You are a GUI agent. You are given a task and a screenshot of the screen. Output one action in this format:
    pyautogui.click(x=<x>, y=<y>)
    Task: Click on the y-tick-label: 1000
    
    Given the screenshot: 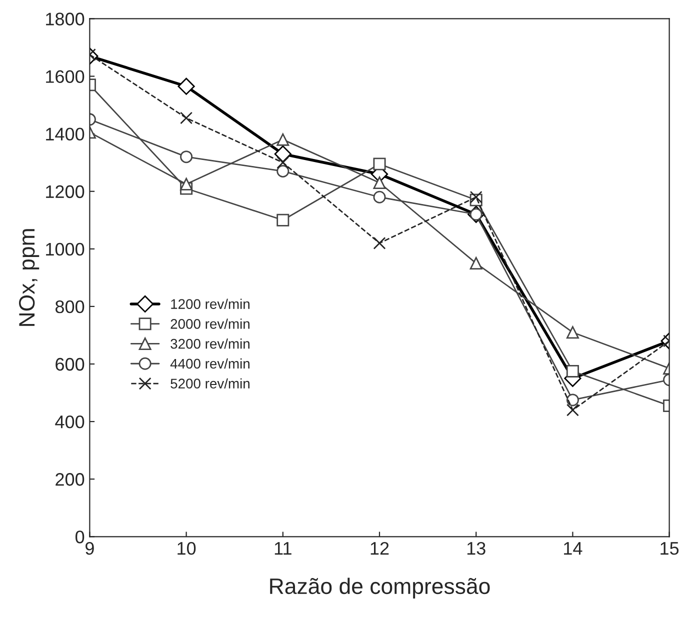 What is the action you would take?
    pyautogui.click(x=65, y=249)
    